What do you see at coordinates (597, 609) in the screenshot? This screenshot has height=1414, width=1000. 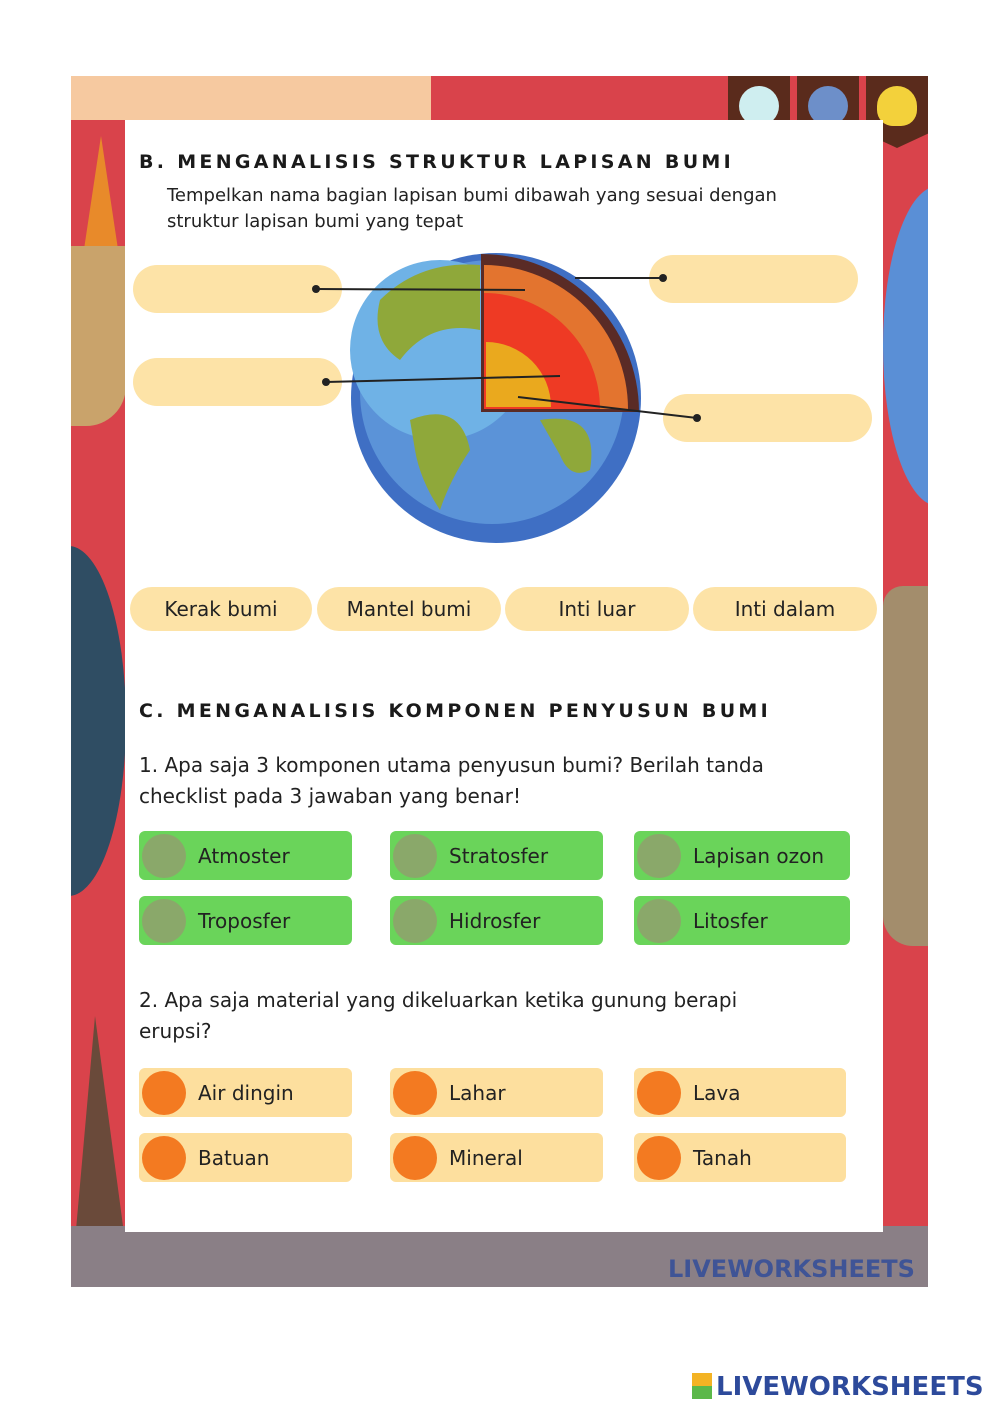 I see `answer-chip-inti-luar: Inti luar` at bounding box center [597, 609].